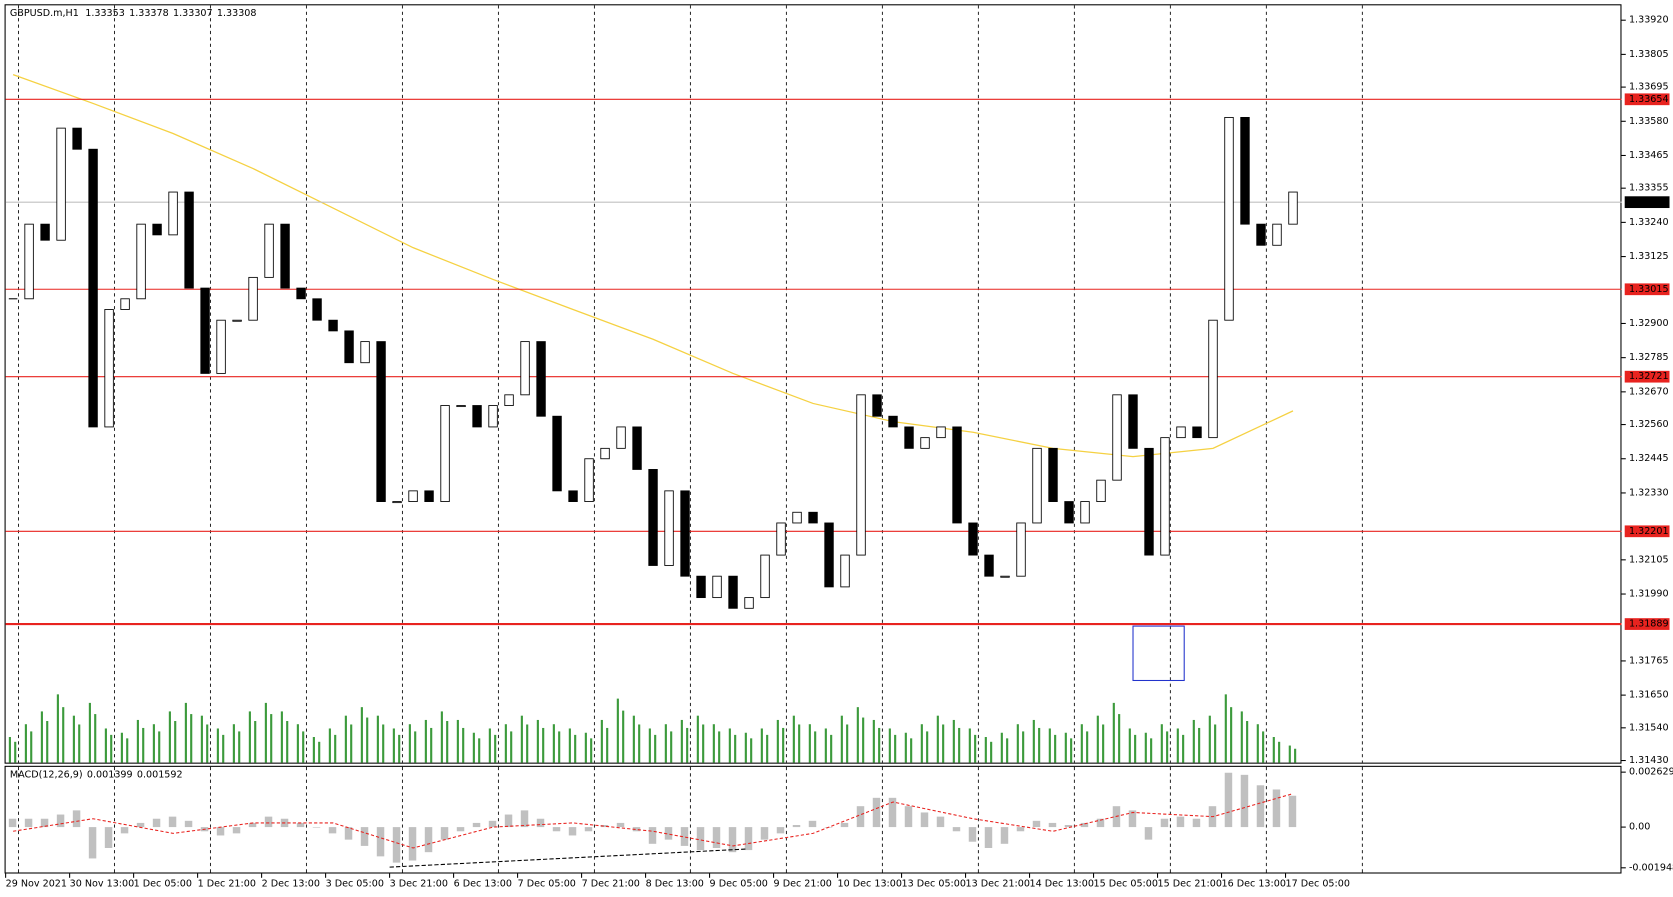  What do you see at coordinates (1649, 760) in the screenshot?
I see `y-tick-label: 1.31430` at bounding box center [1649, 760].